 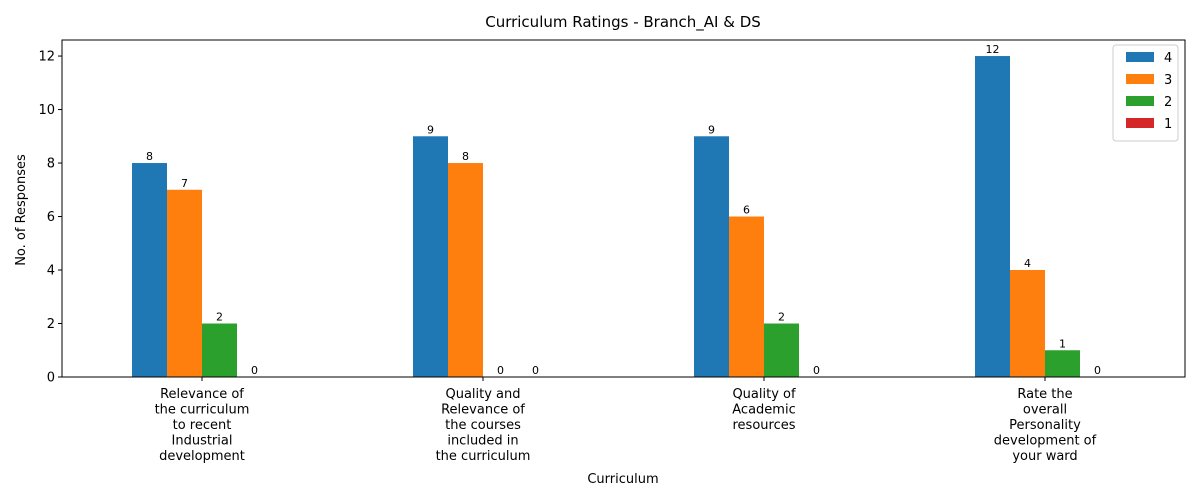 I want to click on category-label-line: included in, so click(x=482, y=441).